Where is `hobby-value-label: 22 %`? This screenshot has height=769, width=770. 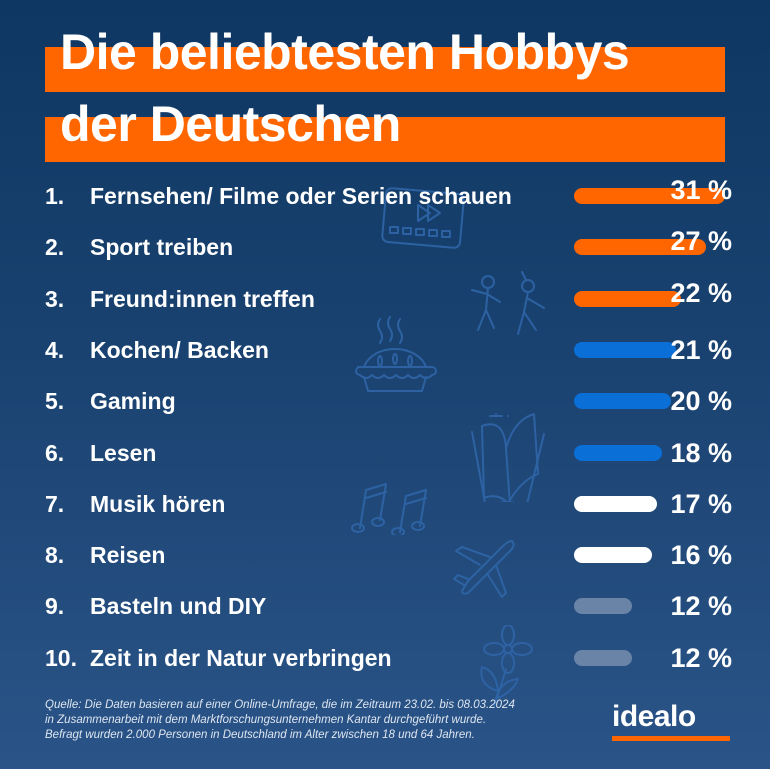
hobby-value-label: 22 % is located at coordinates (701, 292).